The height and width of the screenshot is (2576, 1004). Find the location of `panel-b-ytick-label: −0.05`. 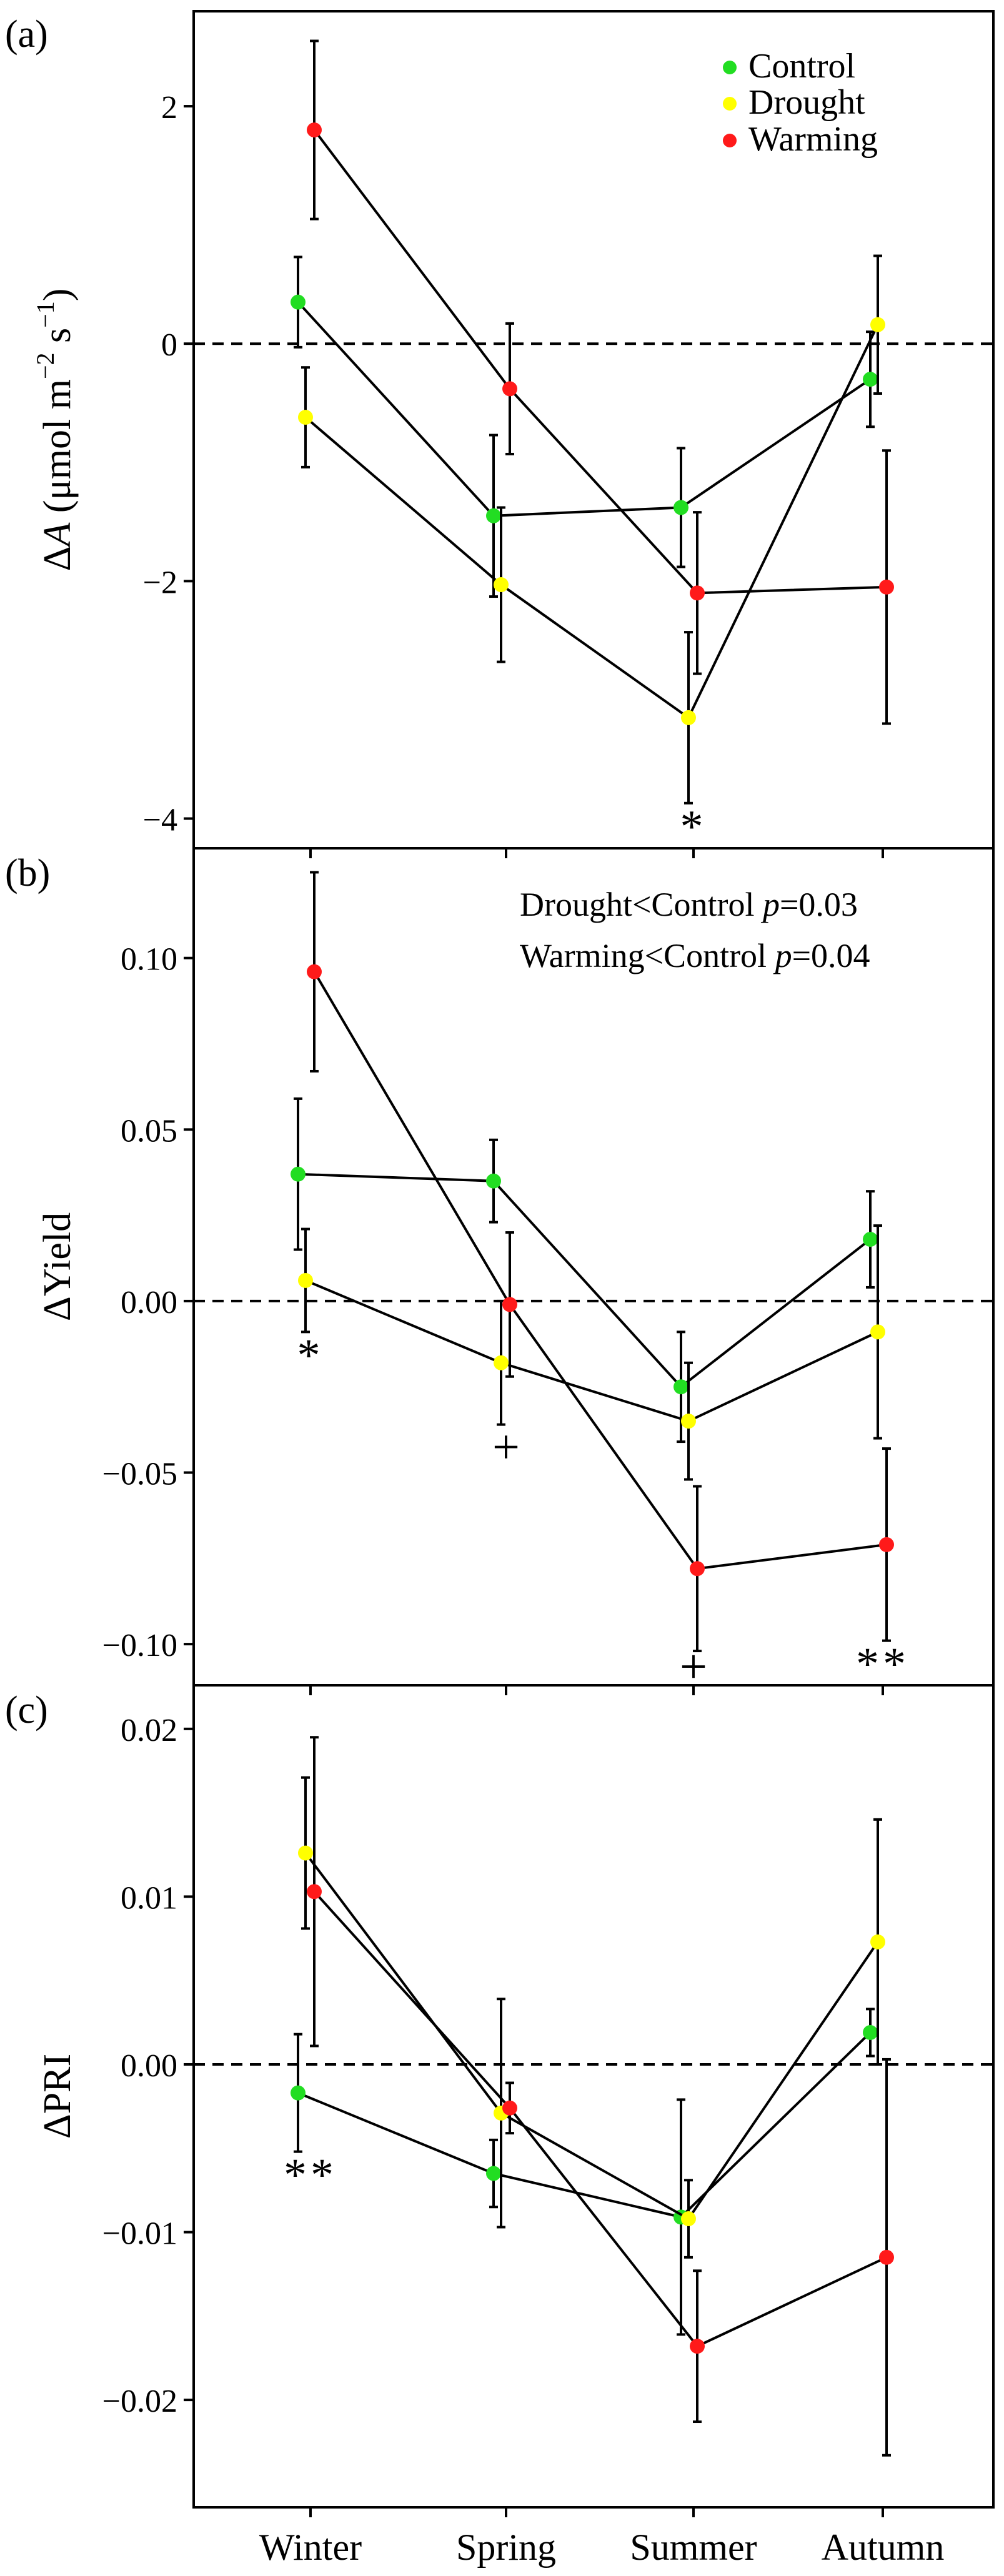

panel-b-ytick-label: −0.05 is located at coordinates (139, 1474).